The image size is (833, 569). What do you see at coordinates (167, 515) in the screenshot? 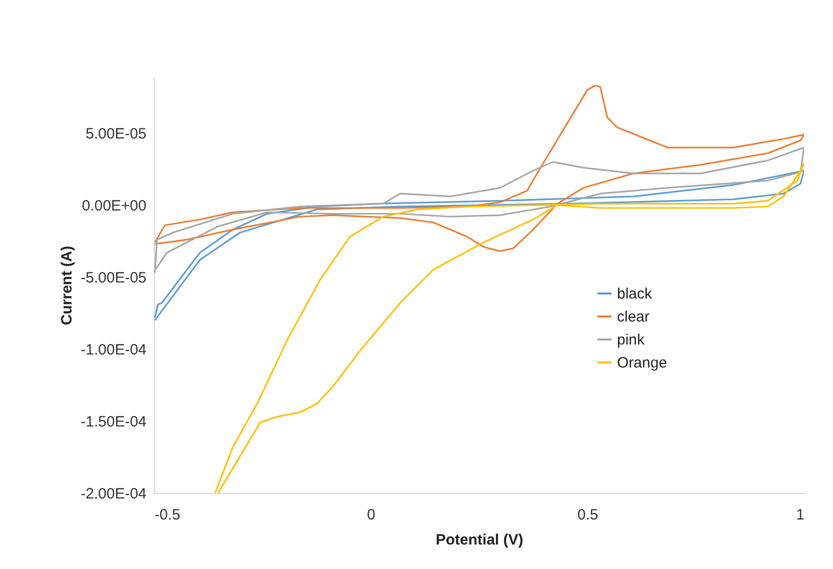
I see `x-tick-label: -0.5` at bounding box center [167, 515].